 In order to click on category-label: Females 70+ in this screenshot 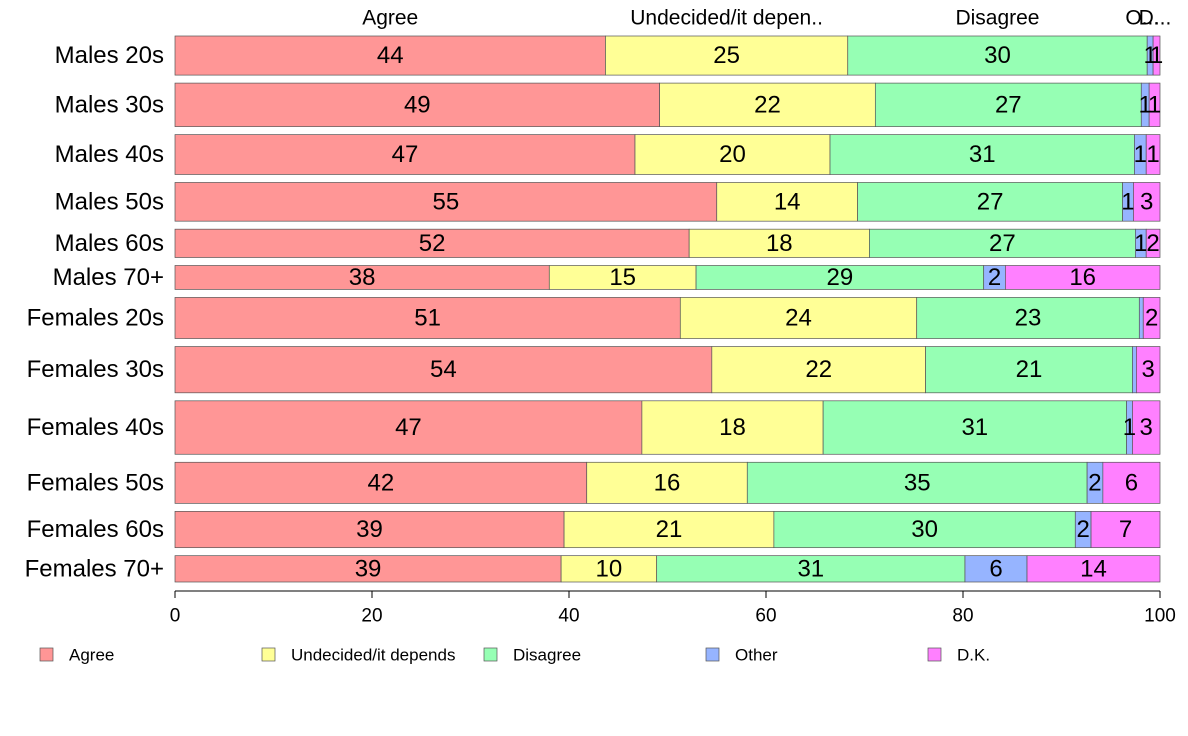, I will do `click(94, 568)`.